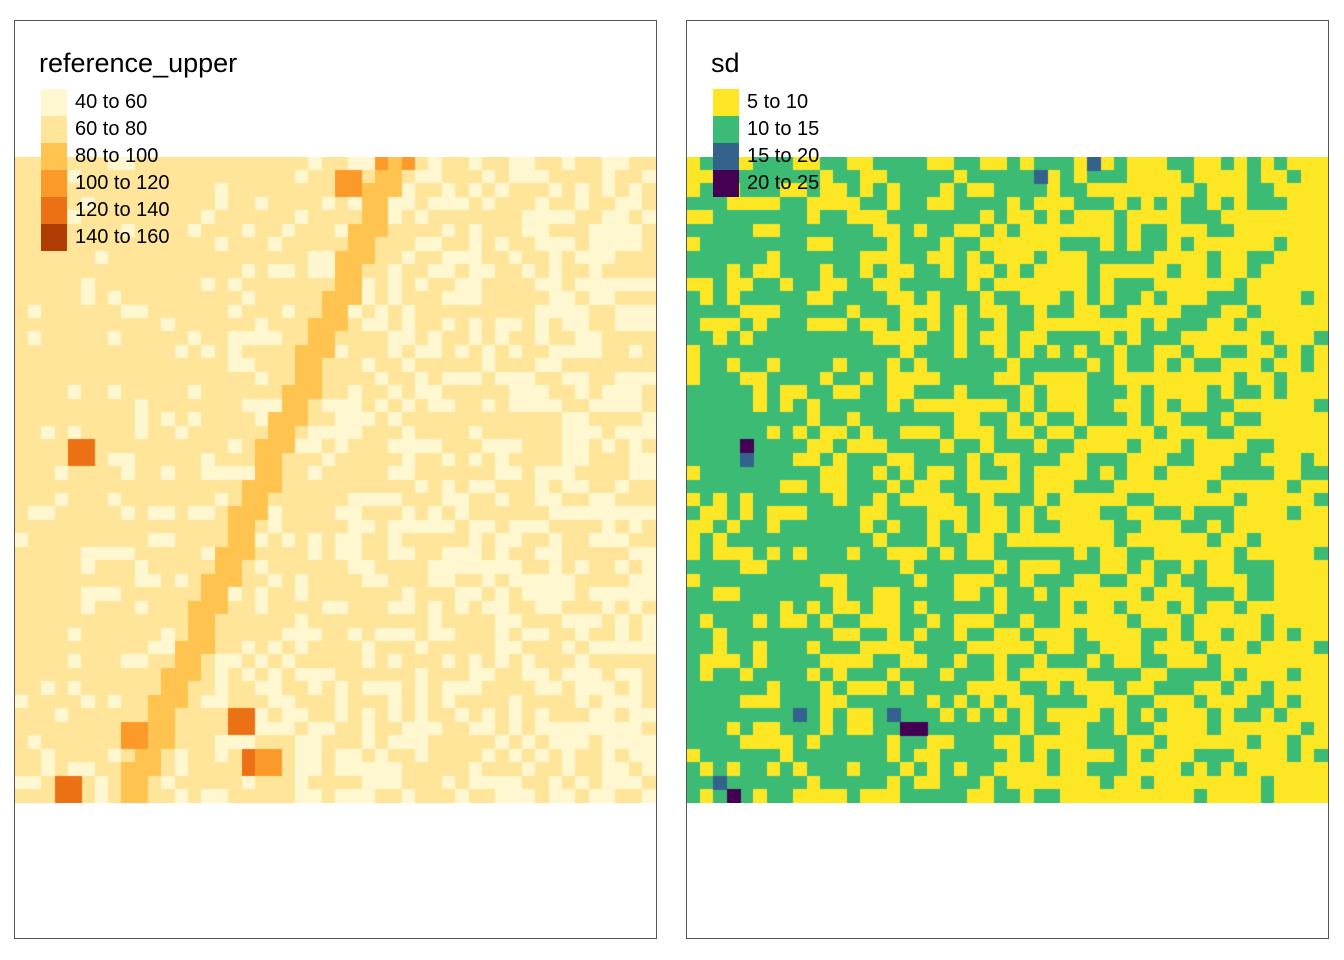 This screenshot has height=960, width=1344. I want to click on legend-item-5-10: 5 to 10, so click(759, 102).